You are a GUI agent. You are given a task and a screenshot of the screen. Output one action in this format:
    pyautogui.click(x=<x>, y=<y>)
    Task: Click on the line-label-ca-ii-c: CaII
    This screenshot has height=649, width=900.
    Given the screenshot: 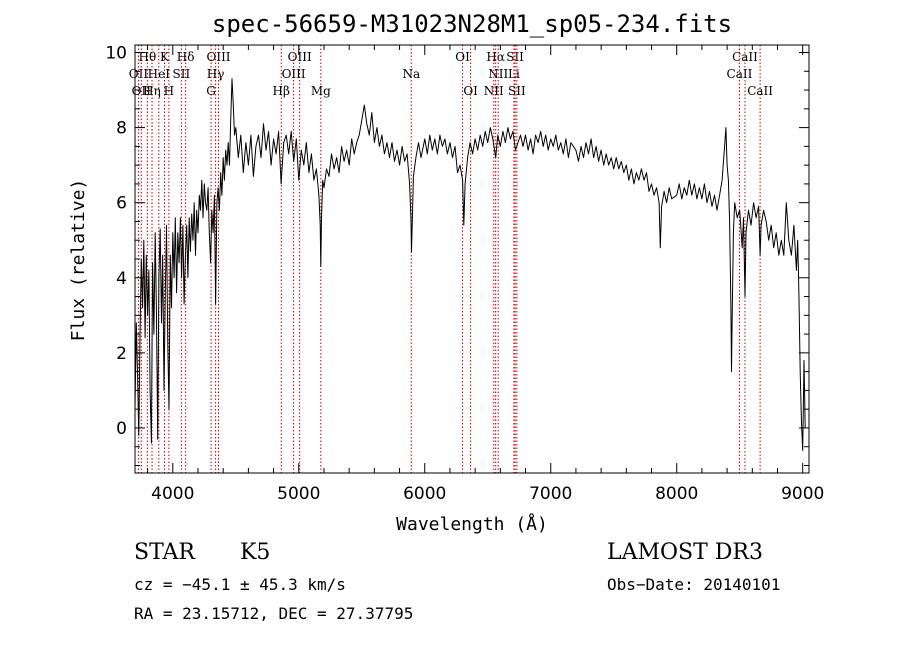 What is the action you would take?
    pyautogui.click(x=760, y=91)
    